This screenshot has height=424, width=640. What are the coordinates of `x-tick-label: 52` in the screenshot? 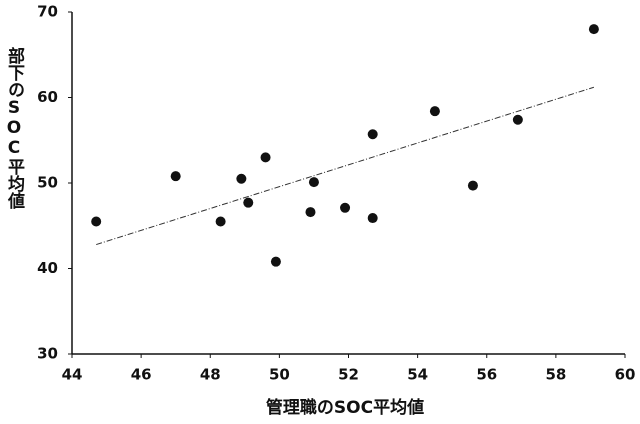 It's located at (348, 375).